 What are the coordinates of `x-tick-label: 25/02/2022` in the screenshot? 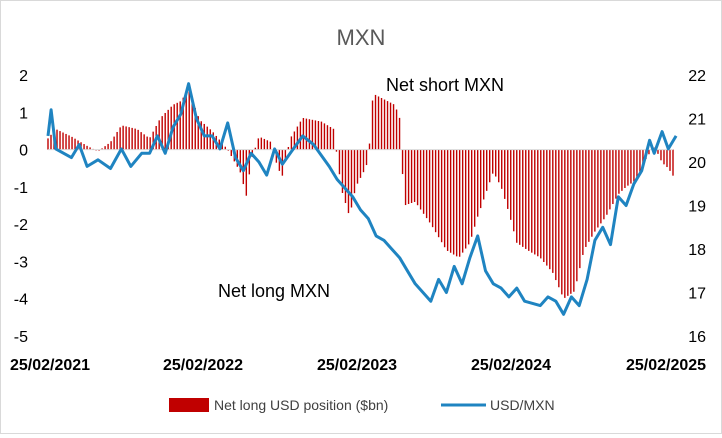 It's located at (203, 365).